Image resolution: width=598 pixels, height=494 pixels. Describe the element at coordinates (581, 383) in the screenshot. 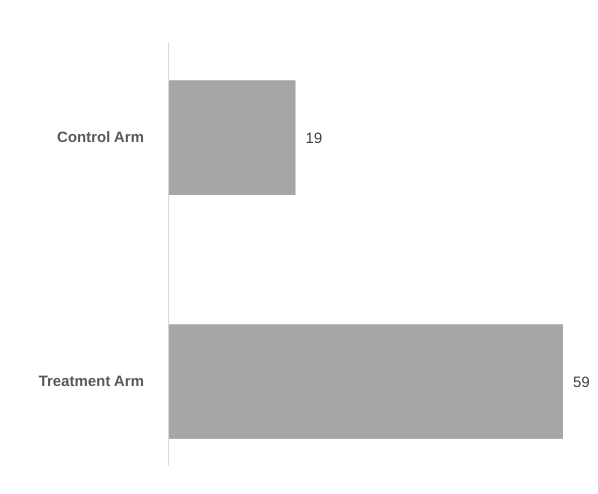

I see `data-label: 59` at that location.